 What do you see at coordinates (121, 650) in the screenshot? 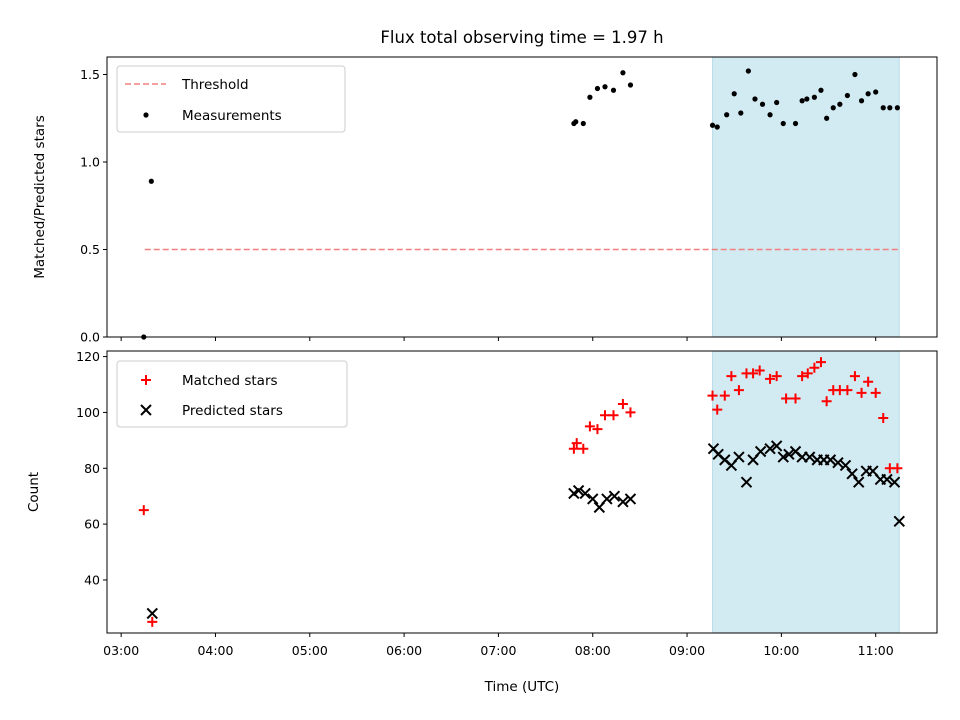
I see `x-tick-label: 03:00` at bounding box center [121, 650].